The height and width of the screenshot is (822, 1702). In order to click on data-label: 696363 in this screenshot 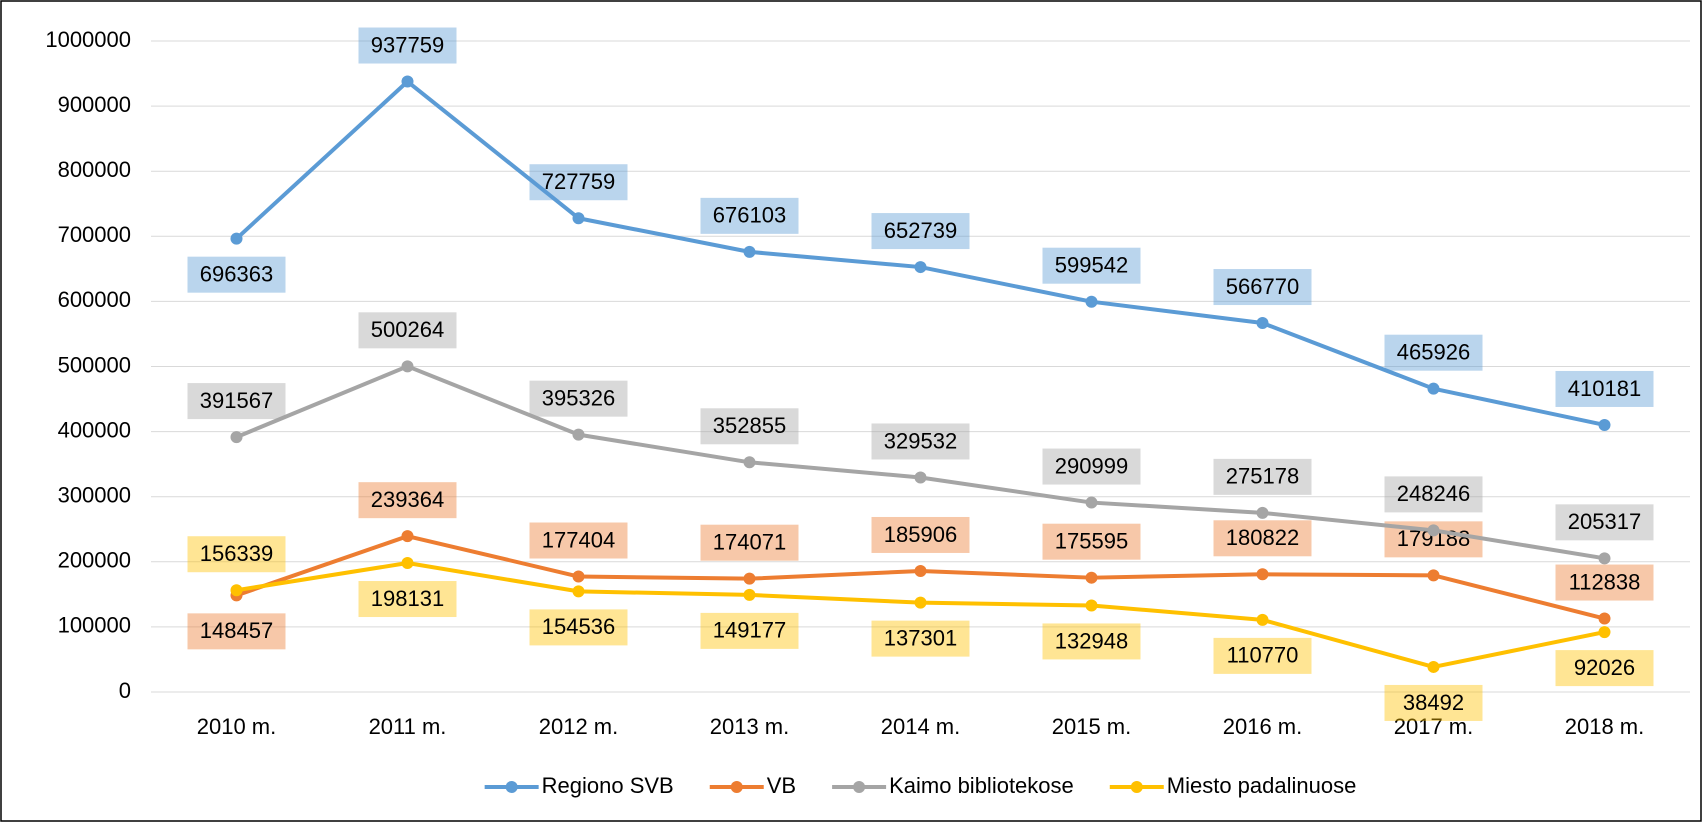, I will do `click(236, 273)`.